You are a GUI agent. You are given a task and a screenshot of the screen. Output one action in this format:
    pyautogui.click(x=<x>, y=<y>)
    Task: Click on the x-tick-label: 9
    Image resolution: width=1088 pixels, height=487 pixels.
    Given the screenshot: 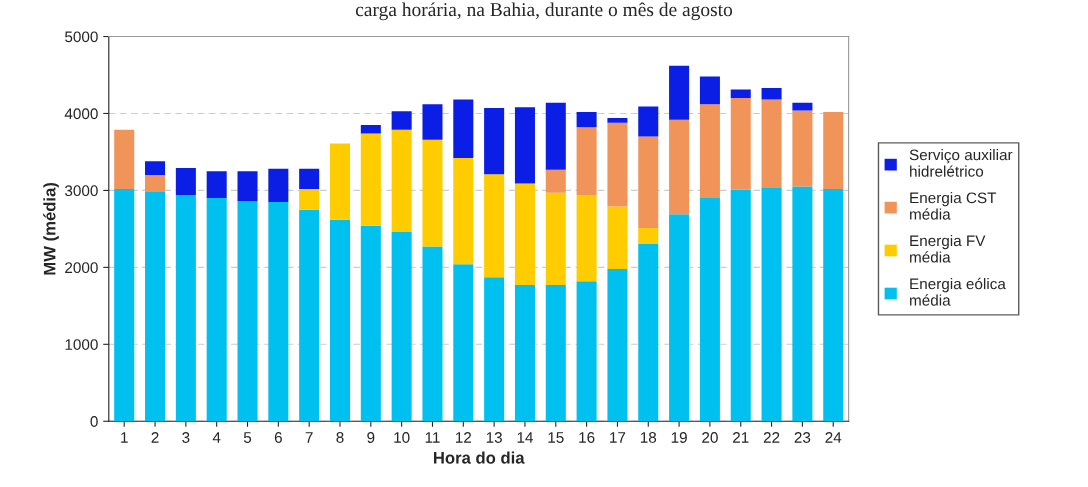 What is the action you would take?
    pyautogui.click(x=371, y=437)
    